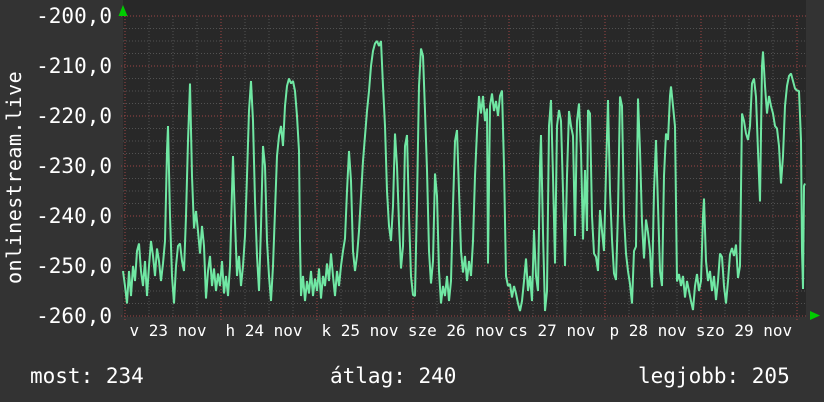  What do you see at coordinates (74, 166) in the screenshot?
I see `y-tick-label: -230,0` at bounding box center [74, 166].